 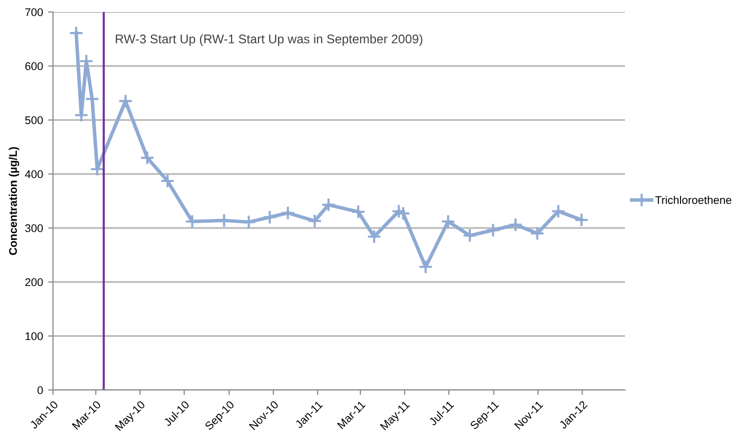 I want to click on y-tick-label: 600, so click(x=34, y=66).